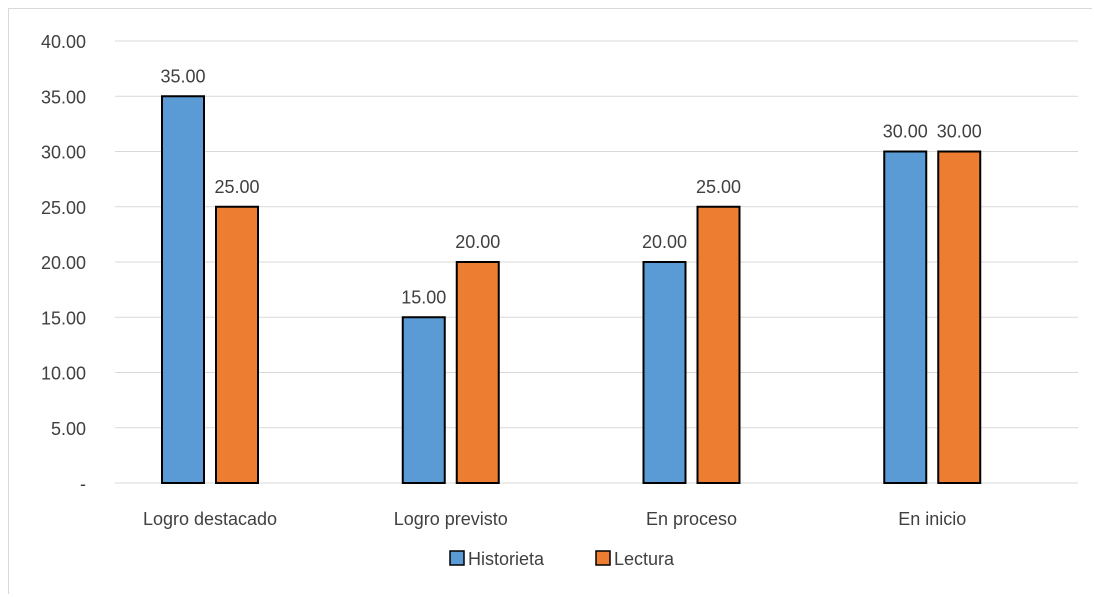  Describe the element at coordinates (63, 318) in the screenshot. I see `y-tick-label: 15.00` at that location.